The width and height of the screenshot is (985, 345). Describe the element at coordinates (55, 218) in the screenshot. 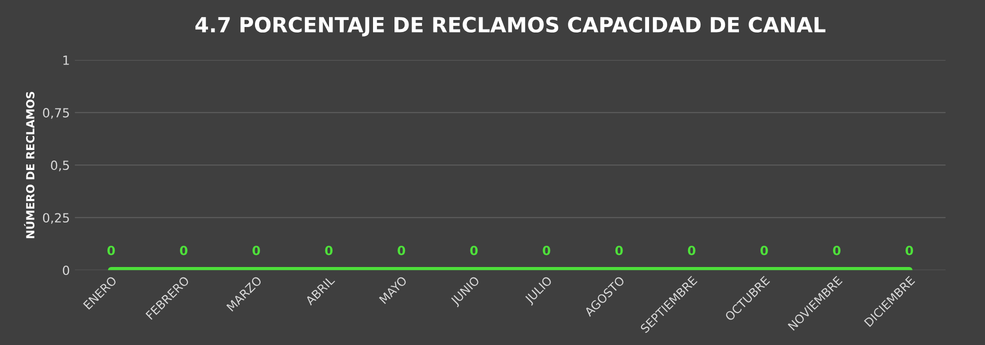

I see `y-tick-label: 0,25` at that location.